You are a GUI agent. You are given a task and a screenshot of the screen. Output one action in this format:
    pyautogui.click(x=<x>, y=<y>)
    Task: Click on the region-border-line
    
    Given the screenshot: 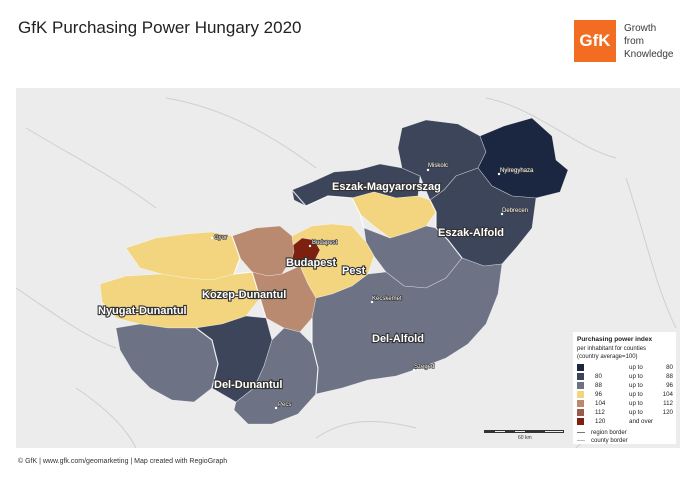 What is the action you would take?
    pyautogui.click(x=581, y=432)
    